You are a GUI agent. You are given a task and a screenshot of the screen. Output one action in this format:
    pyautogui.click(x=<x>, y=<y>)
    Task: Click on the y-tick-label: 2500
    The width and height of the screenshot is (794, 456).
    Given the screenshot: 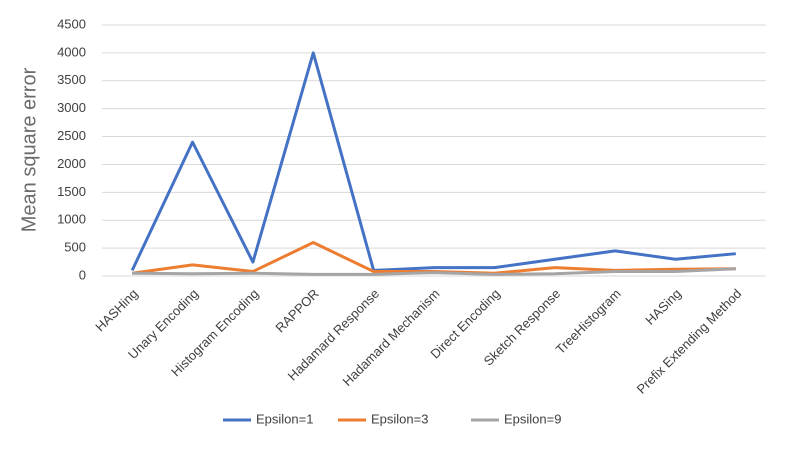 What is the action you would take?
    pyautogui.click(x=71, y=135)
    